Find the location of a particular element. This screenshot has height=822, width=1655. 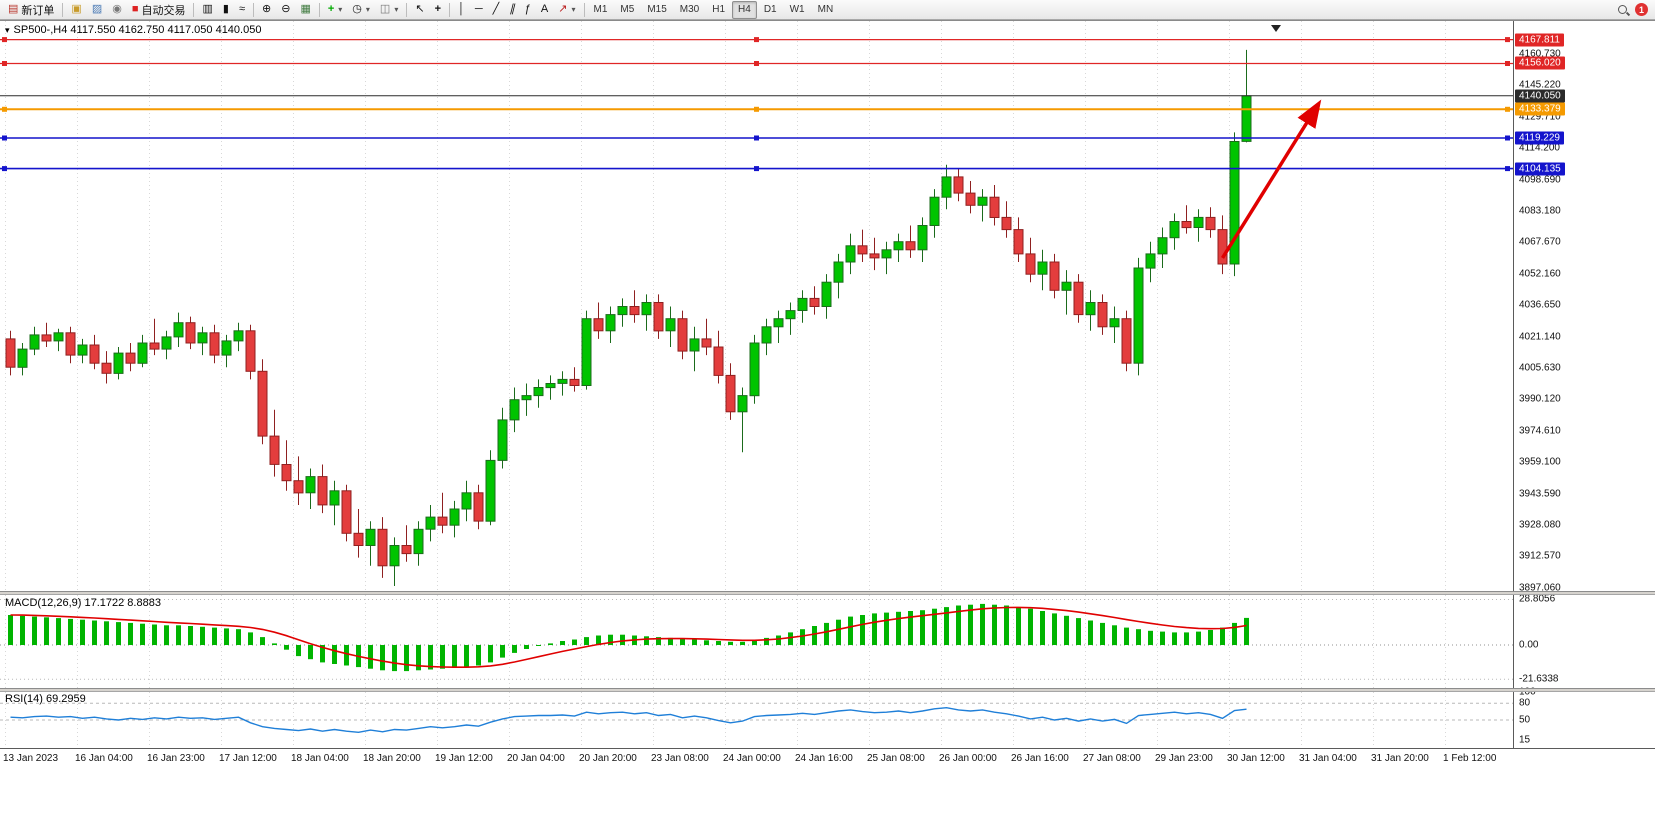

one-click-trading-toggle: ▾ is located at coordinates (7, 29).